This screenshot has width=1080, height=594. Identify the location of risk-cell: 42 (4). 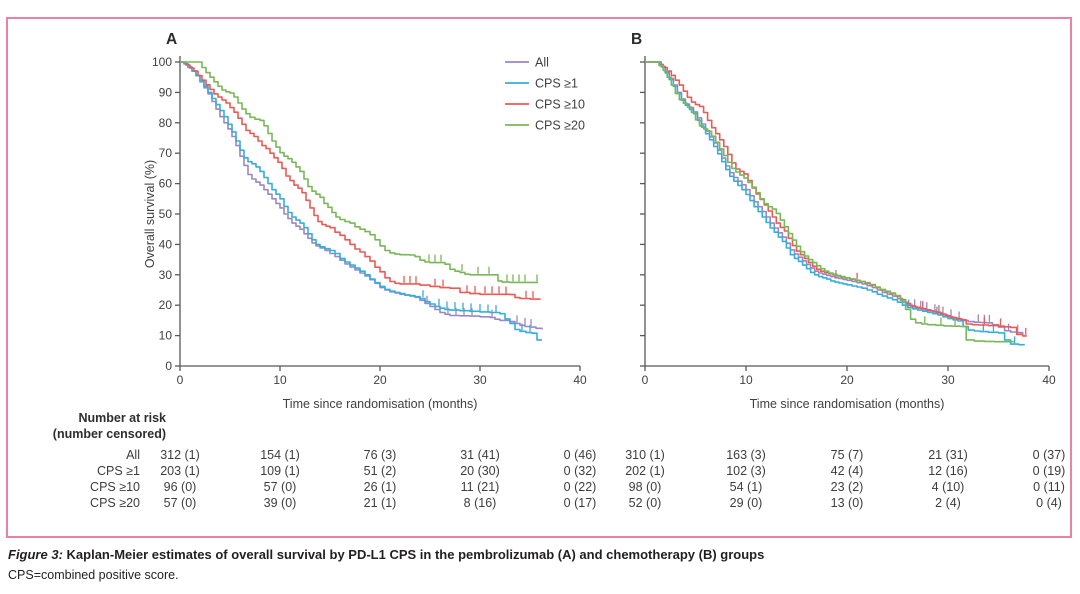
(847, 471).